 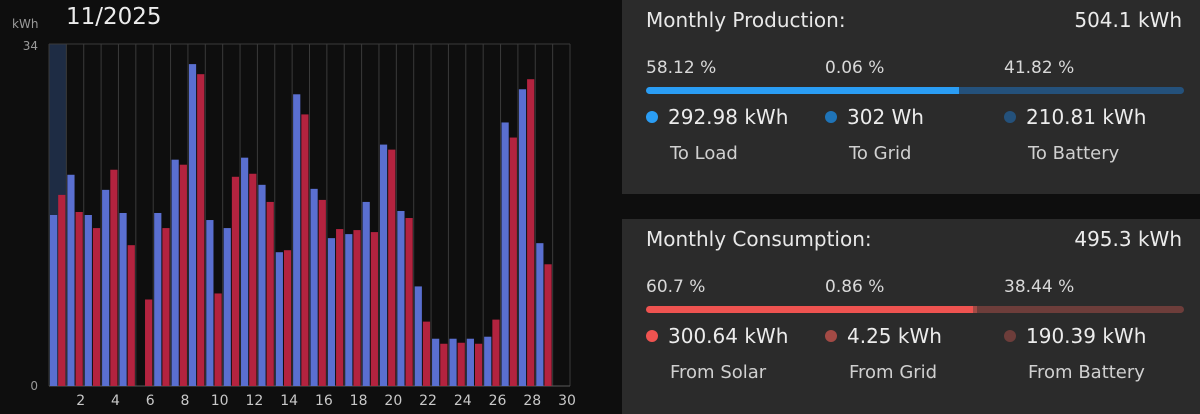 I want to click on month-label: 11/2025, so click(x=114, y=17).